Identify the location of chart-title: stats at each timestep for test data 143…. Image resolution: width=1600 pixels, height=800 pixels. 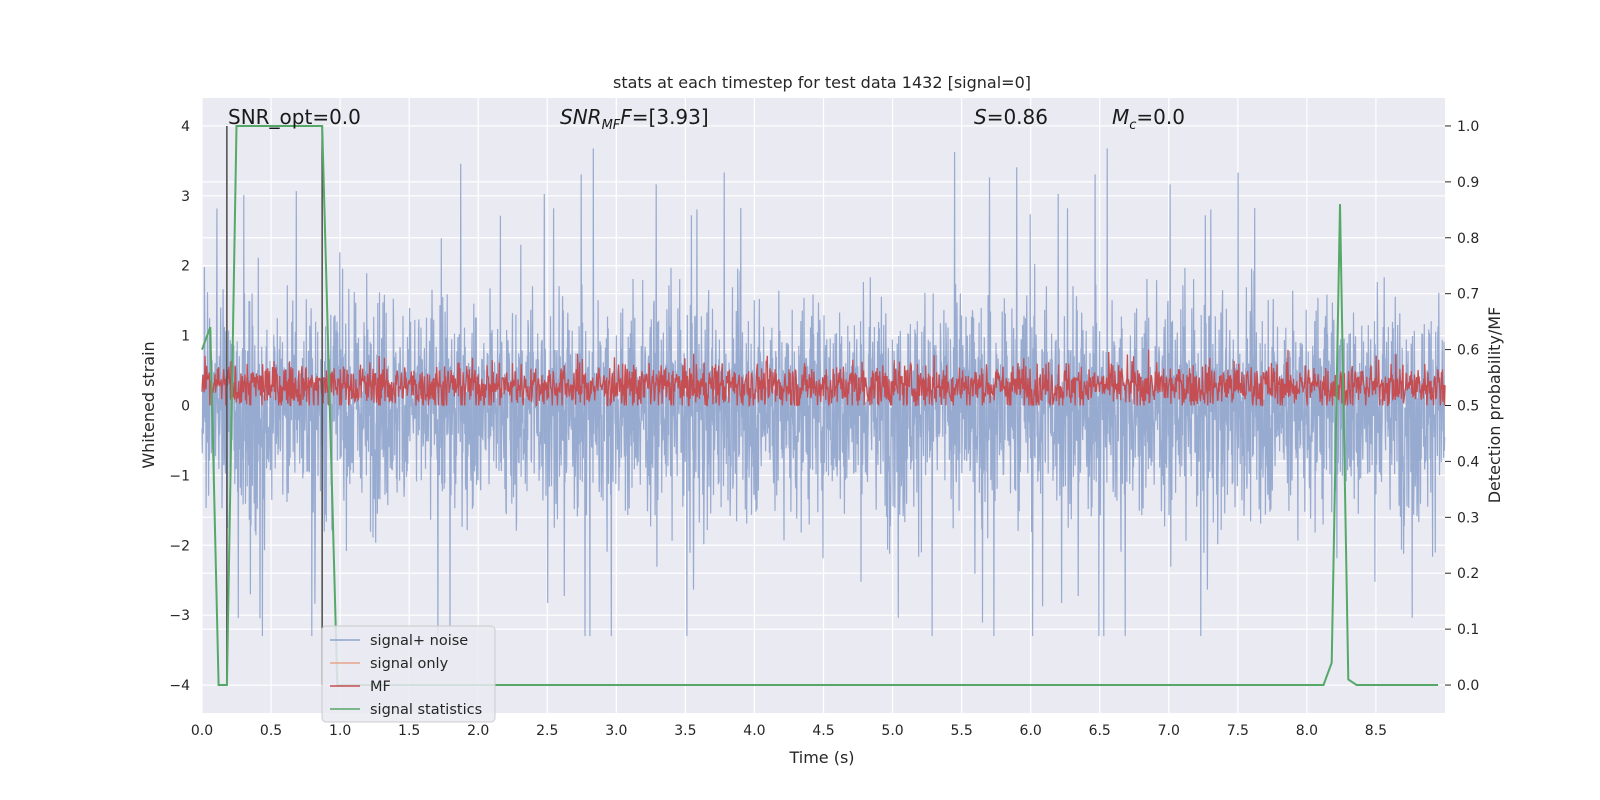
(822, 82).